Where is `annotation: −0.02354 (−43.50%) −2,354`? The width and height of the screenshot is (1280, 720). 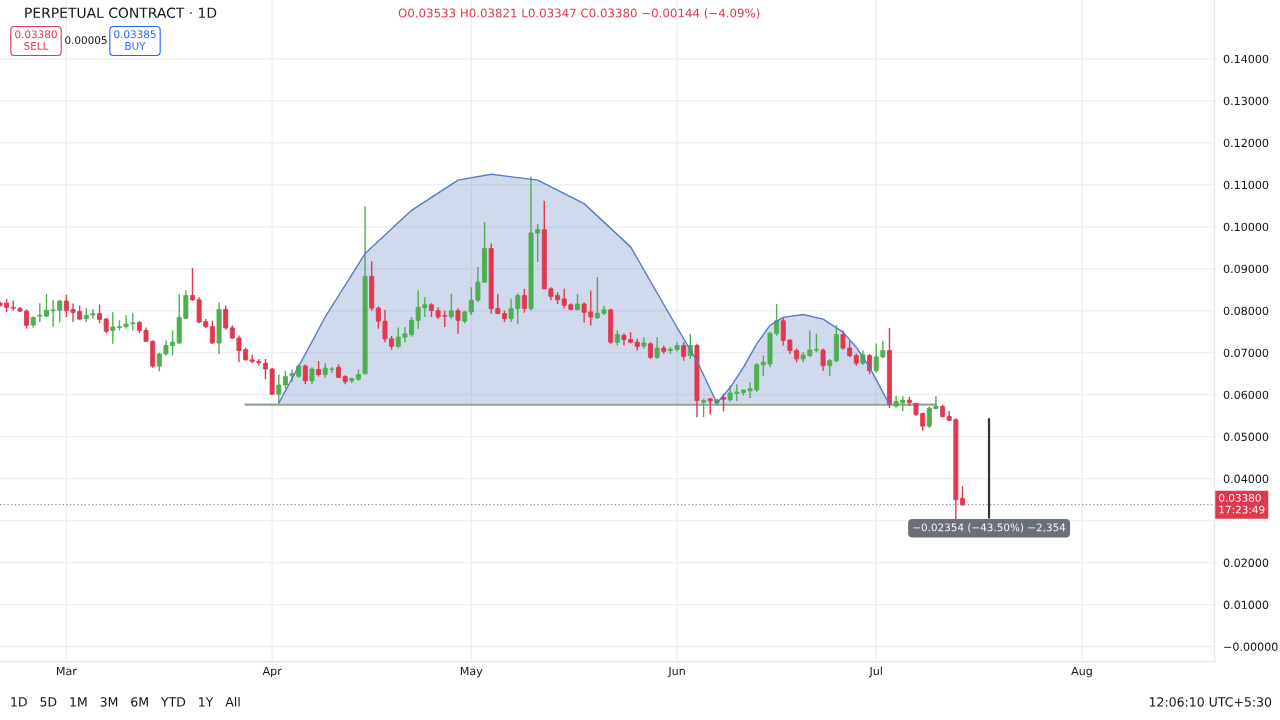 annotation: −0.02354 (−43.50%) −2,354 is located at coordinates (989, 528).